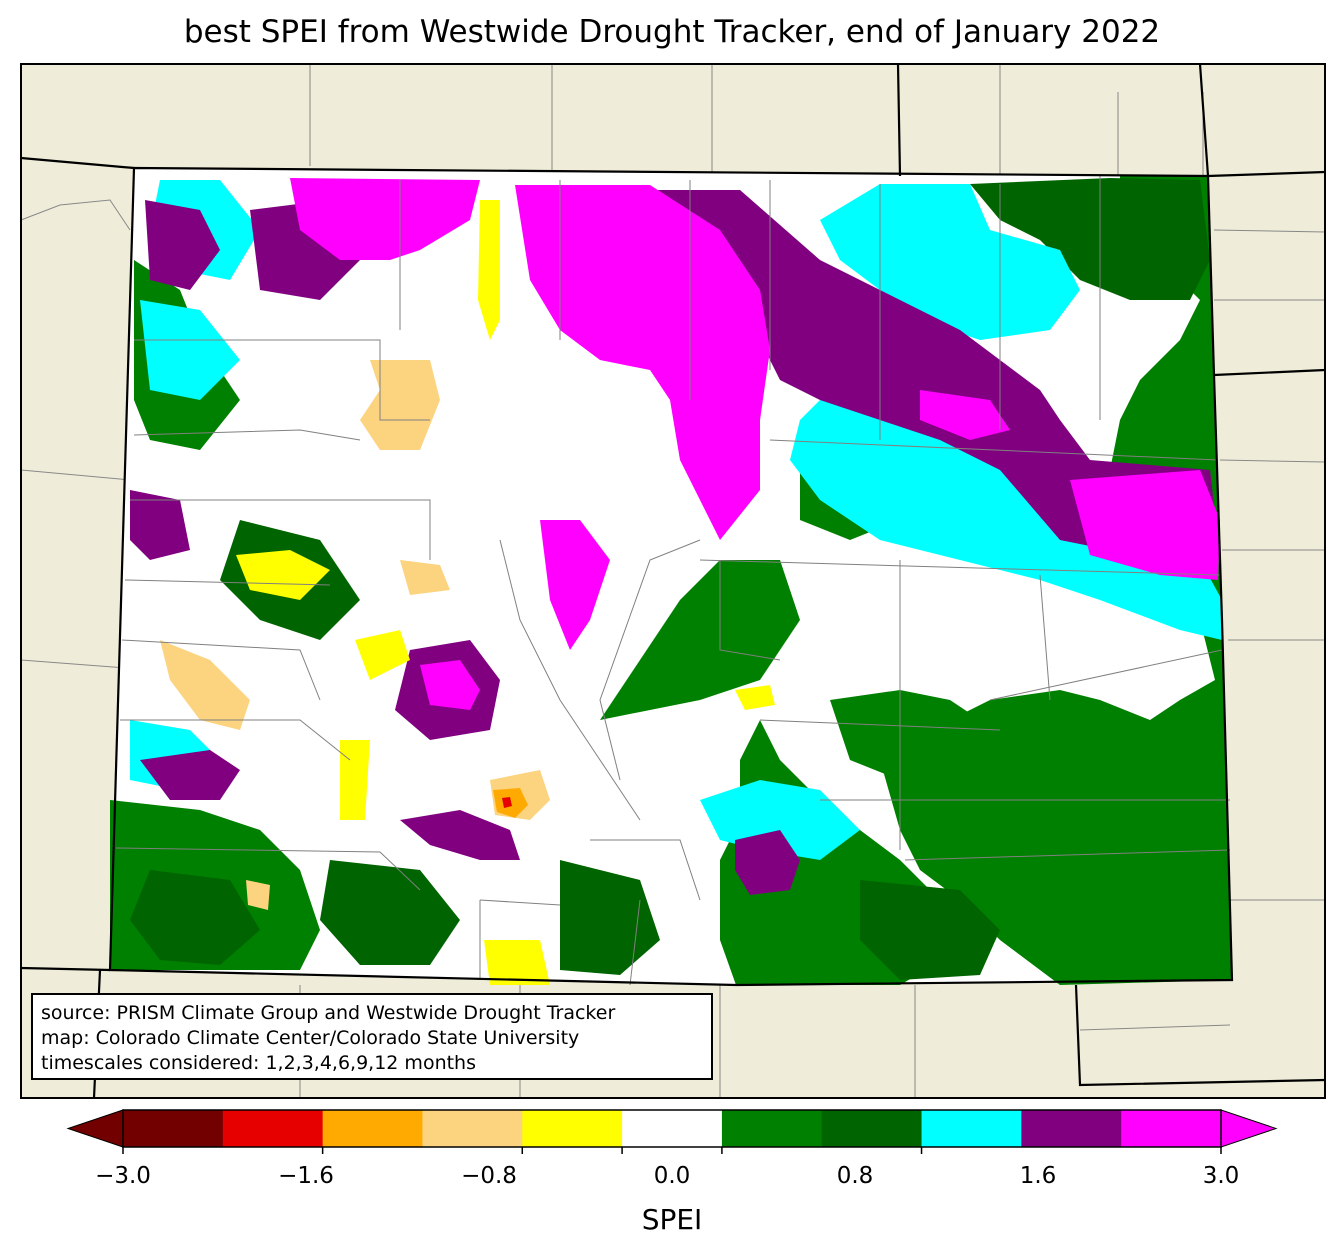  Describe the element at coordinates (507, 802) in the screenshot. I see `spei-red-region` at that location.